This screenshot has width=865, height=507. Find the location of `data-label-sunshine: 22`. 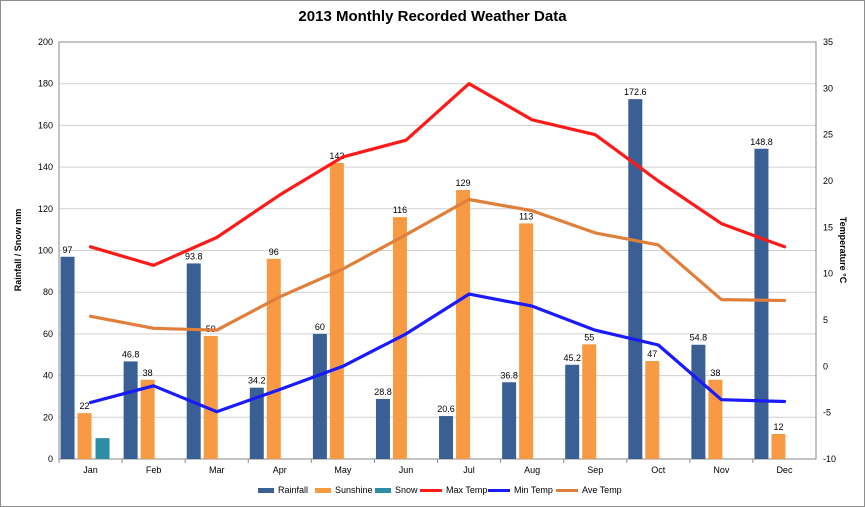

data-label-sunshine: 22 is located at coordinates (85, 406).